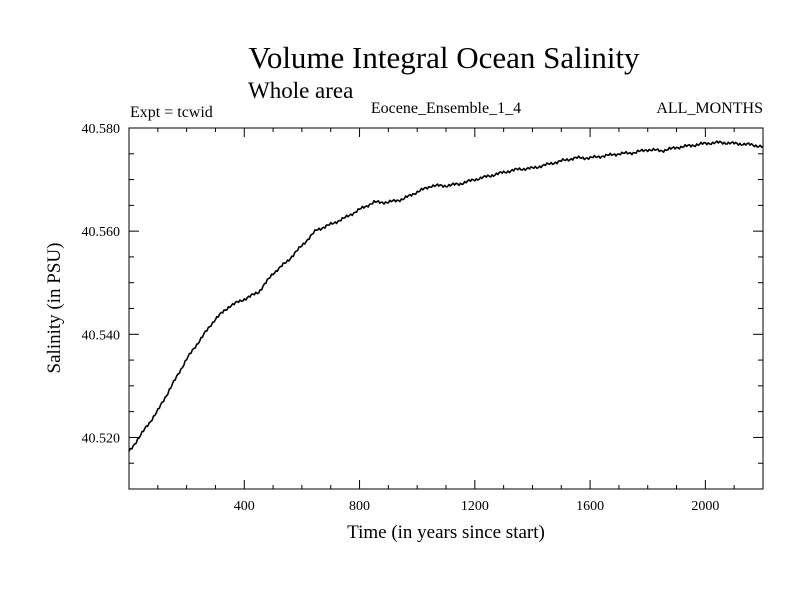  Describe the element at coordinates (171, 112) in the screenshot. I see `experiment-label: Expt = tcwid` at that location.